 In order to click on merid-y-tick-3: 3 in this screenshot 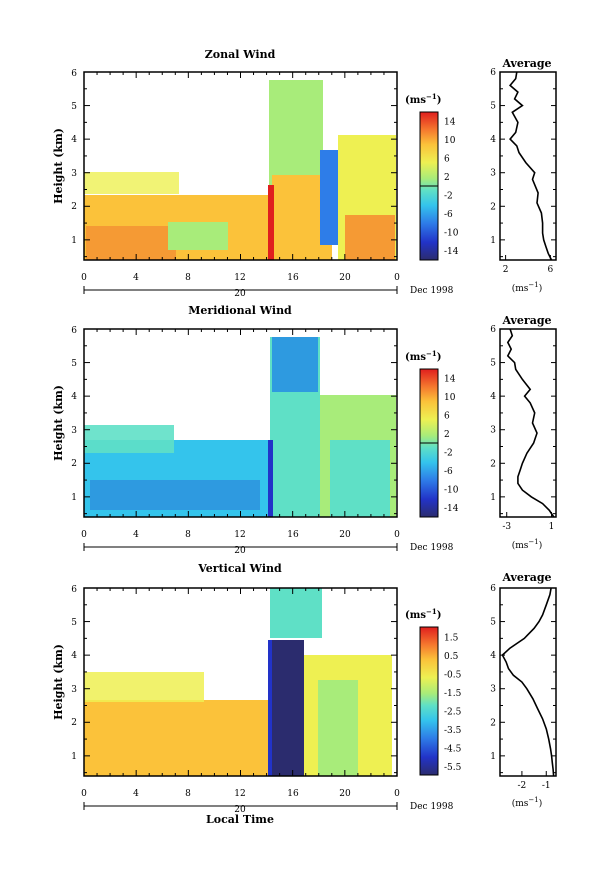, I will do `click(74, 431)`.